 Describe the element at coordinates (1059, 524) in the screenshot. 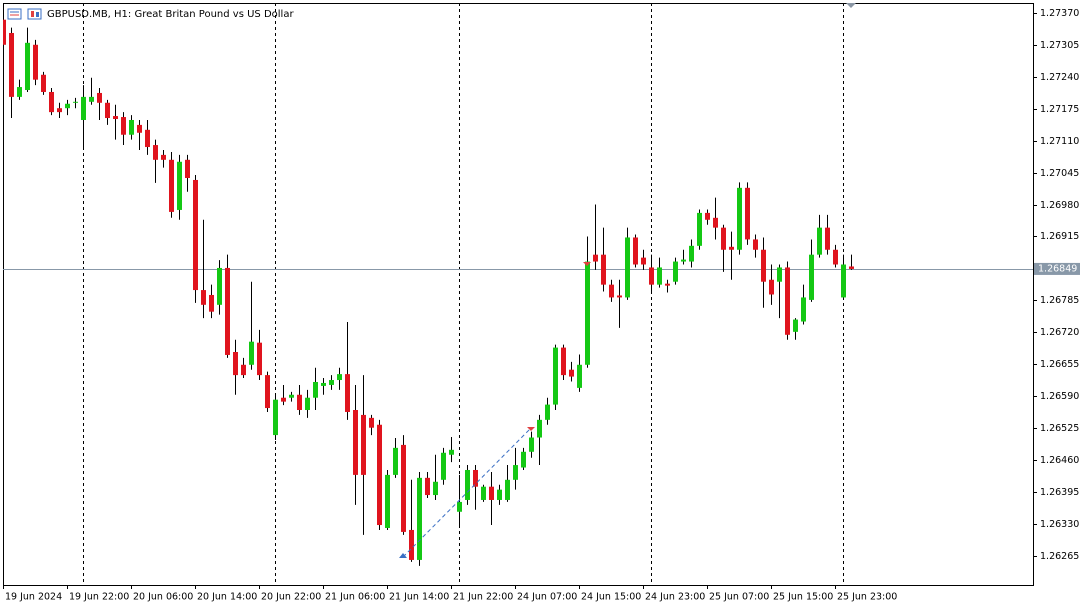

I see `y-tick-label: 1.26330` at that location.